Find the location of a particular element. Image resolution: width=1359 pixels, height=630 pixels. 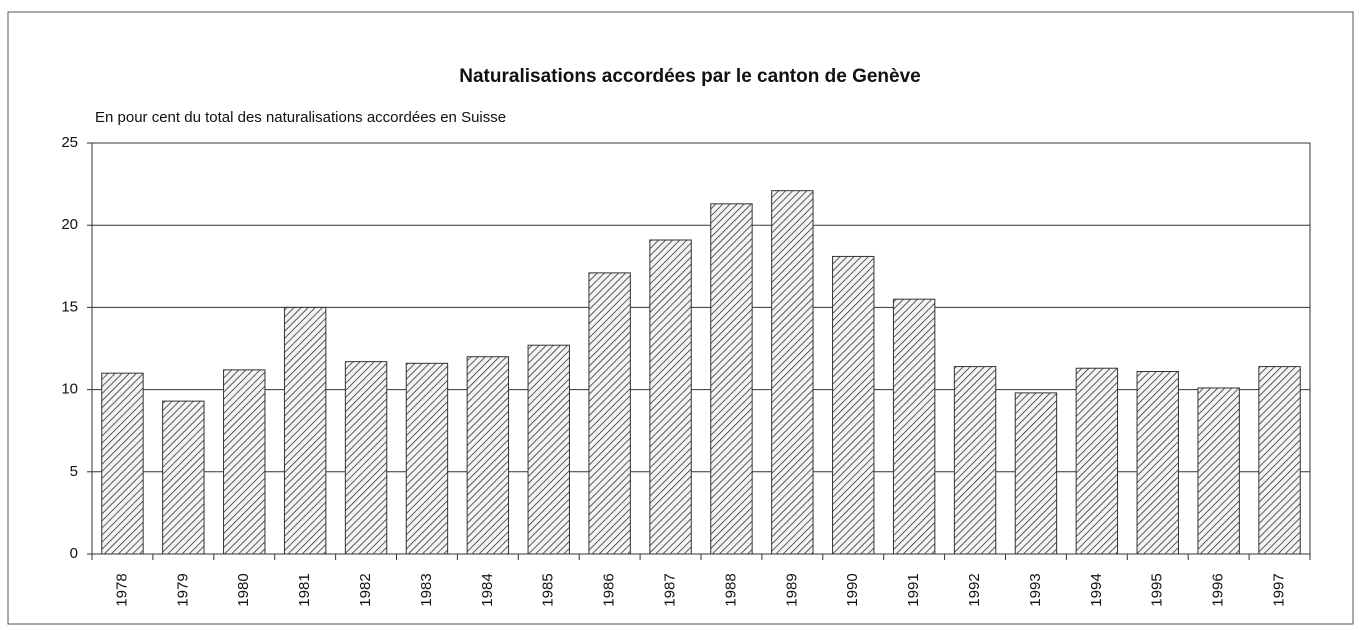

x-tick-label: 1978 is located at coordinates (121, 589).